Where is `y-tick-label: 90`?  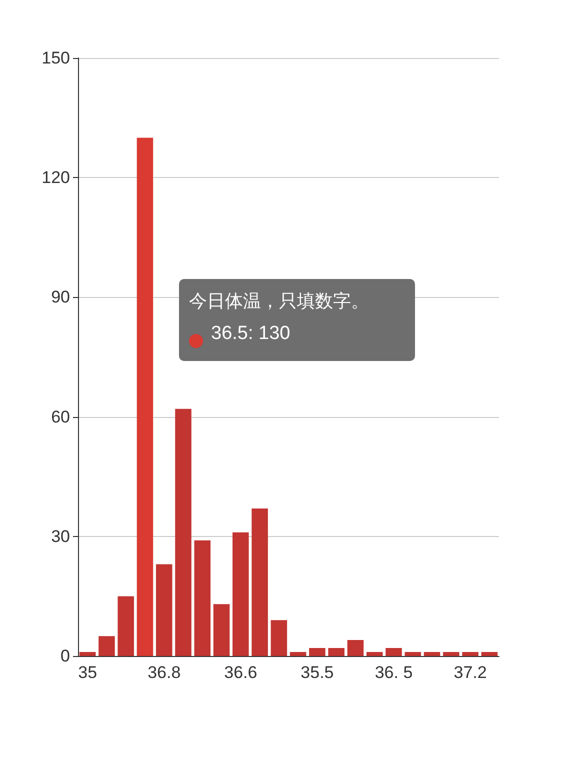
y-tick-label: 90 is located at coordinates (60, 297).